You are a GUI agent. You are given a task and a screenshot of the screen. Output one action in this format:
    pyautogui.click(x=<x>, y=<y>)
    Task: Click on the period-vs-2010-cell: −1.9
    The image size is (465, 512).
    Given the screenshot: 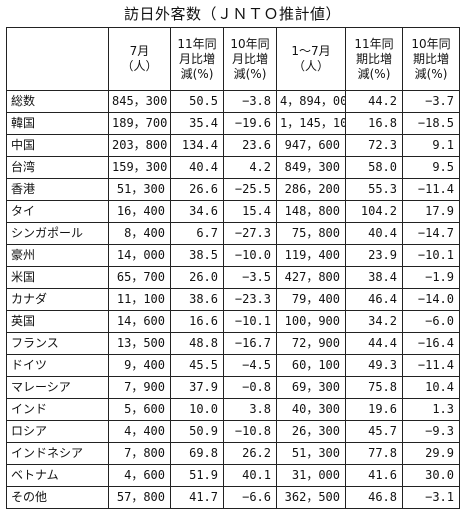 What is the action you would take?
    pyautogui.click(x=431, y=277)
    